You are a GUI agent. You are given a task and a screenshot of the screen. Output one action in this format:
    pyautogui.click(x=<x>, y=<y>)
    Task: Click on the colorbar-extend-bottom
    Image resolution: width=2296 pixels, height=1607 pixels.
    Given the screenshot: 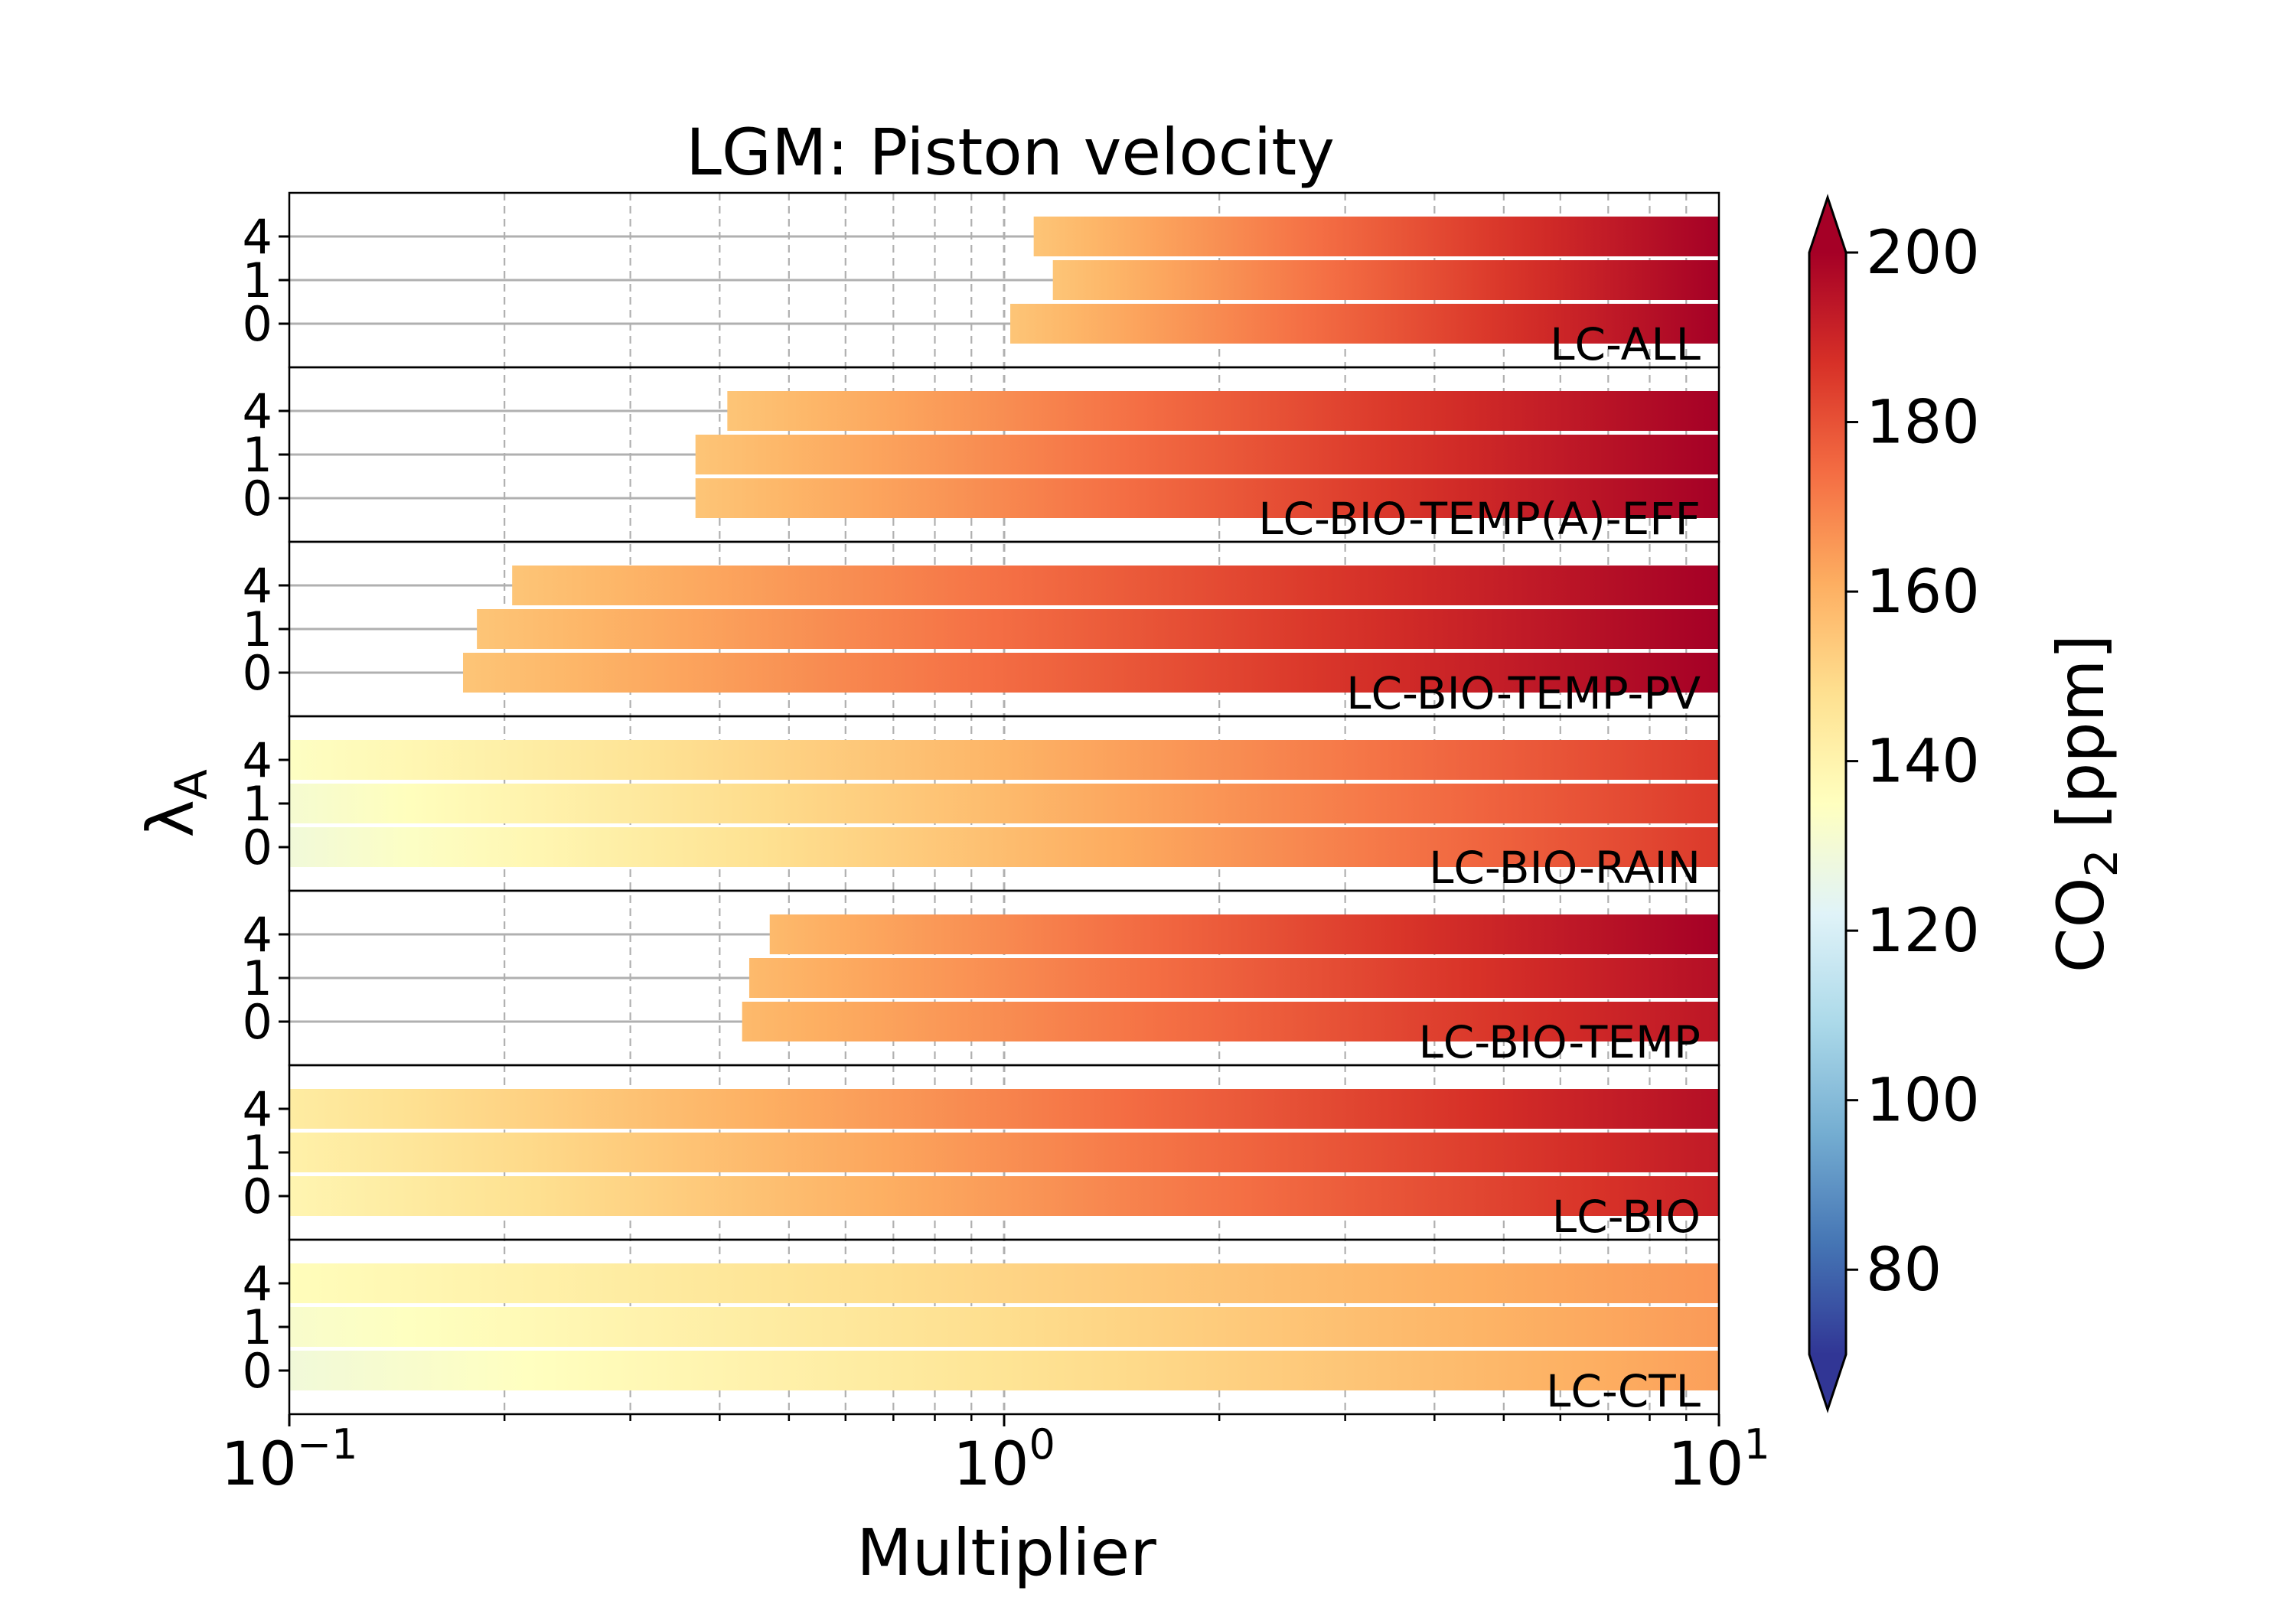 What is the action you would take?
    pyautogui.click(x=1827, y=1382)
    